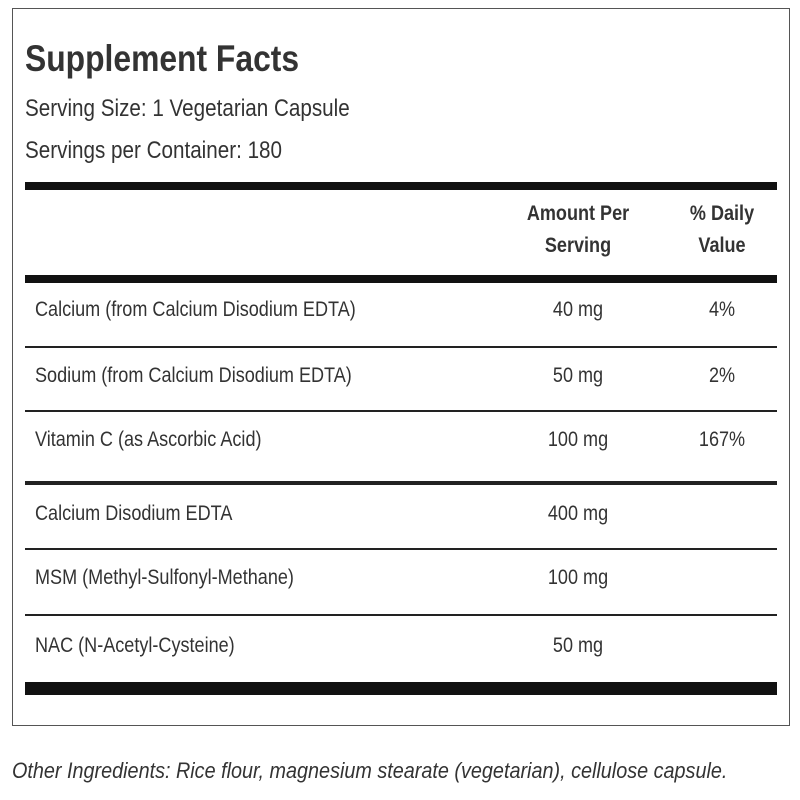 This screenshot has width=800, height=800. Describe the element at coordinates (722, 229) in the screenshot. I see `column-header: % Daily Value` at that location.